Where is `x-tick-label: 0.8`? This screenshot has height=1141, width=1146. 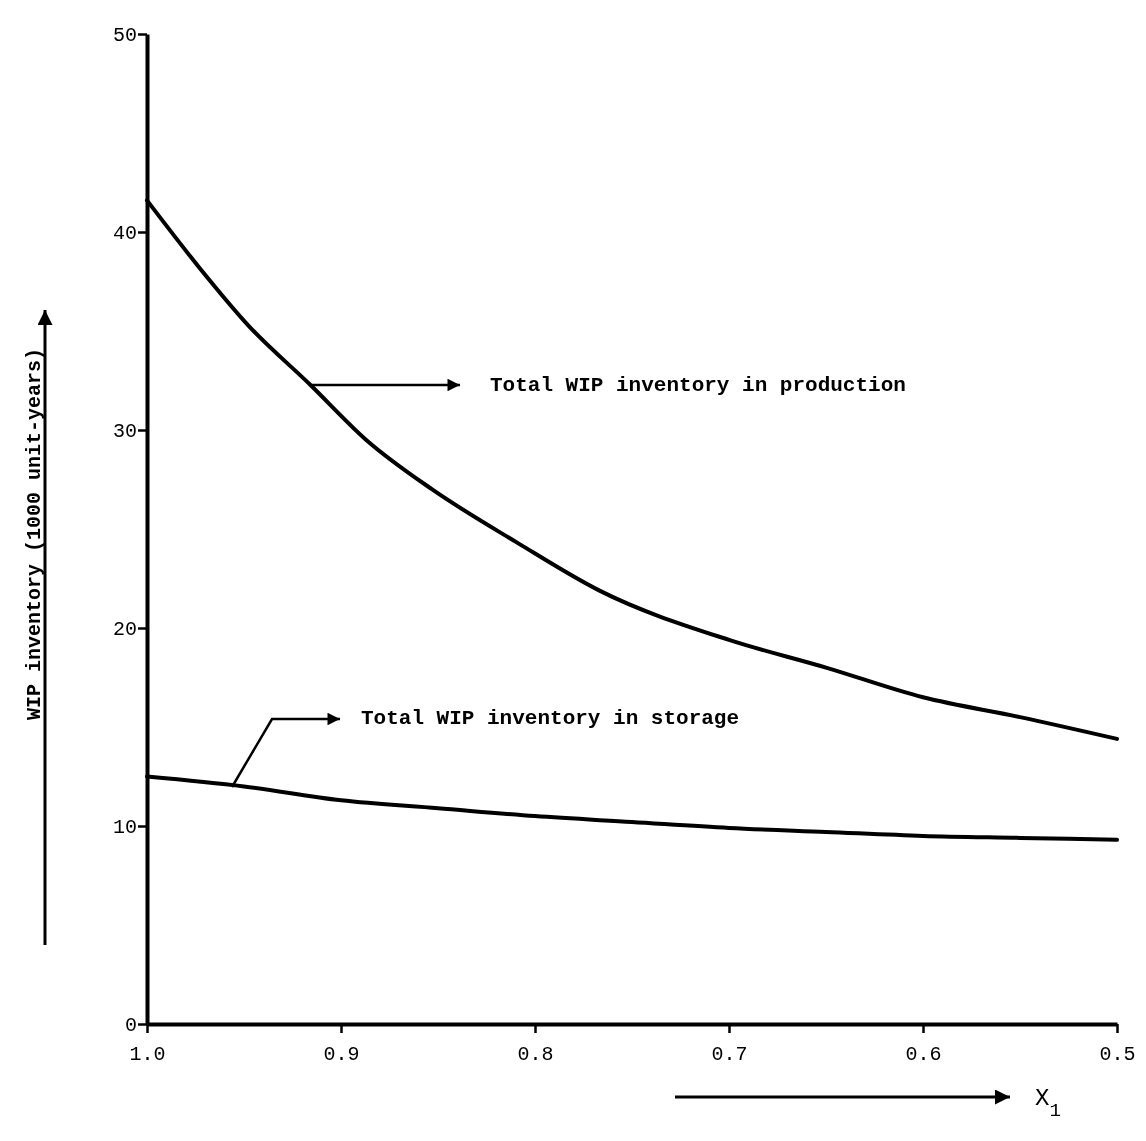
x-tick-label: 0.8 is located at coordinates (535, 1054).